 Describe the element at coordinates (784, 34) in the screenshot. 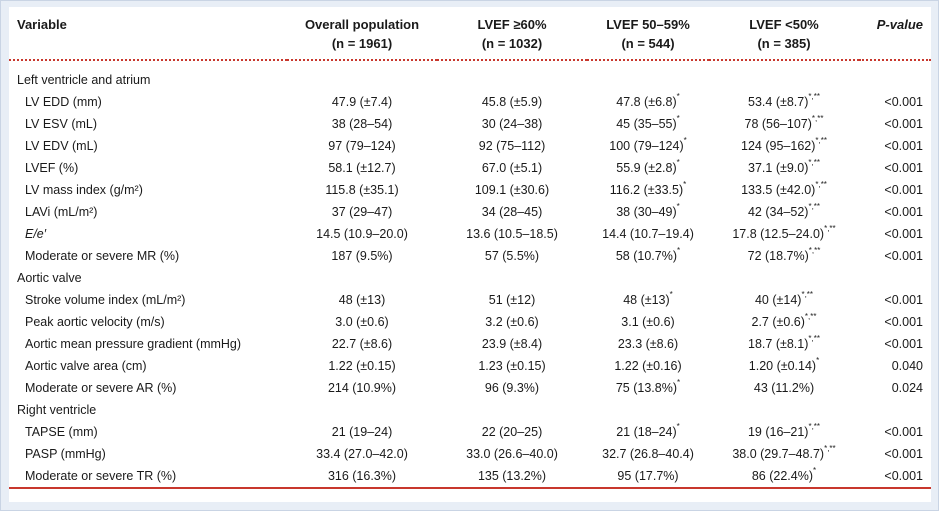

I see `header-lvef-lt50: LVEF <50% (n = 385)` at that location.